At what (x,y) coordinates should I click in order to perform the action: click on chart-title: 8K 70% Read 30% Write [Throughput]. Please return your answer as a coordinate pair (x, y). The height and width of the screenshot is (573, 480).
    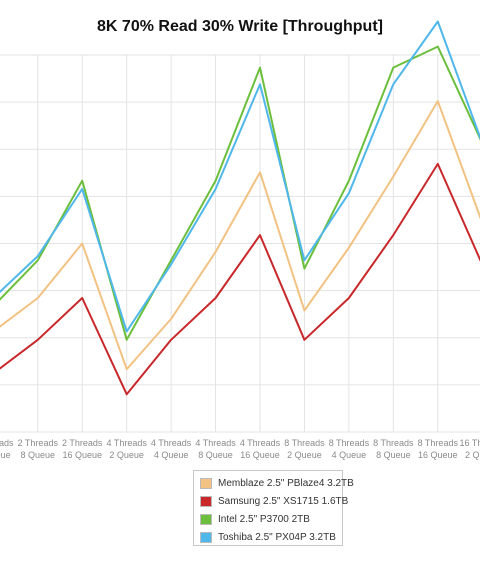
    Looking at the image, I should click on (240, 26).